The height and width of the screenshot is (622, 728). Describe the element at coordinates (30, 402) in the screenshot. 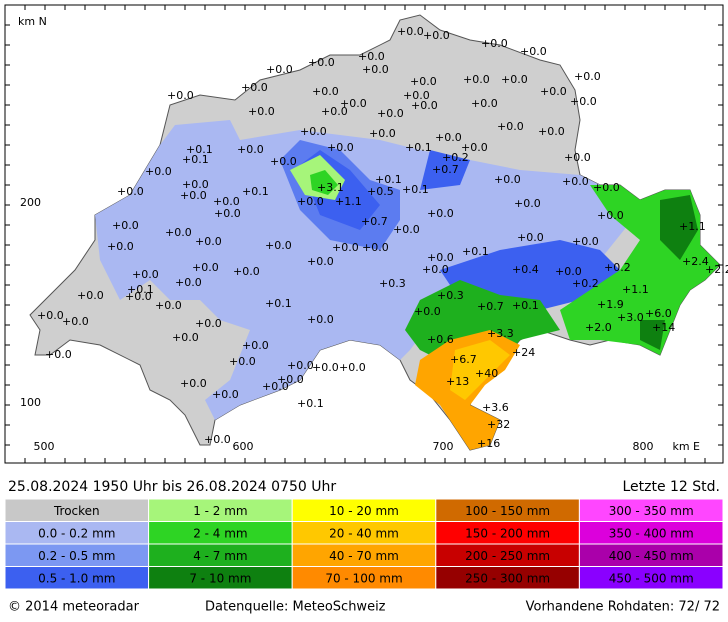

I see `y-axis-label: 100` at that location.